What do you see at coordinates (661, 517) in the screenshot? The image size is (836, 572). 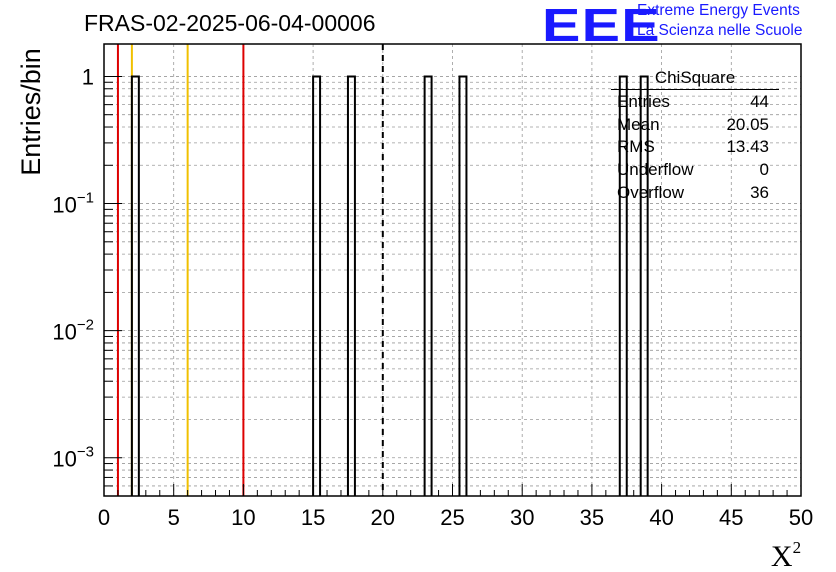 I see `x-tick-label: 40` at bounding box center [661, 517].